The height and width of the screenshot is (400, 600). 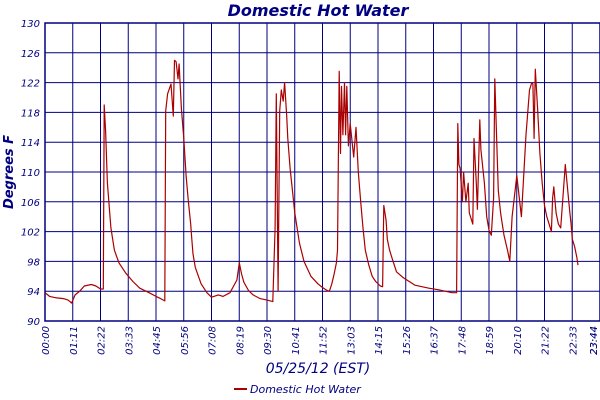 I want to click on x-tick-label: 09:30, so click(x=268, y=340).